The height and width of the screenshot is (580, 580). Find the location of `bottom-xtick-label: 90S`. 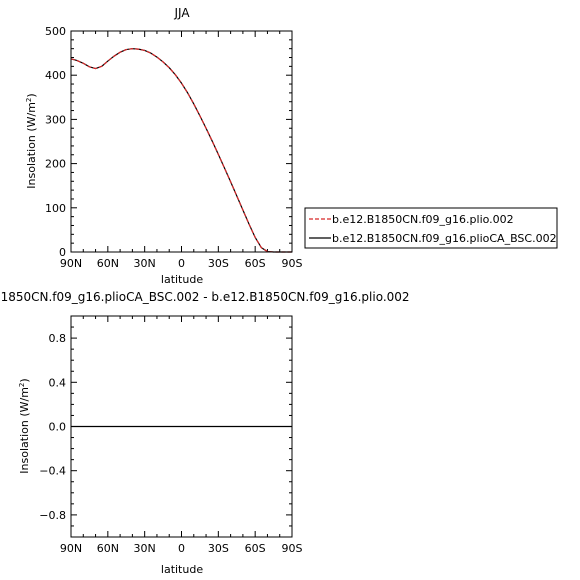

bottom-xtick-label: 90S is located at coordinates (292, 548).